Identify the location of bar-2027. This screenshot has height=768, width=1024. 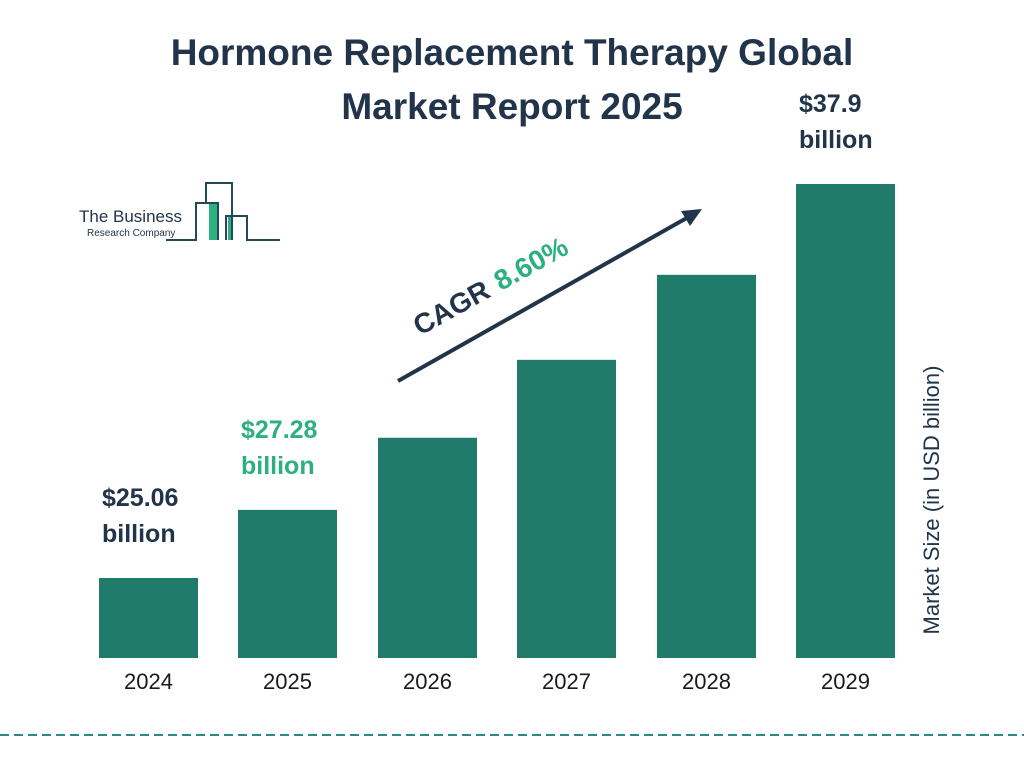
(566, 508).